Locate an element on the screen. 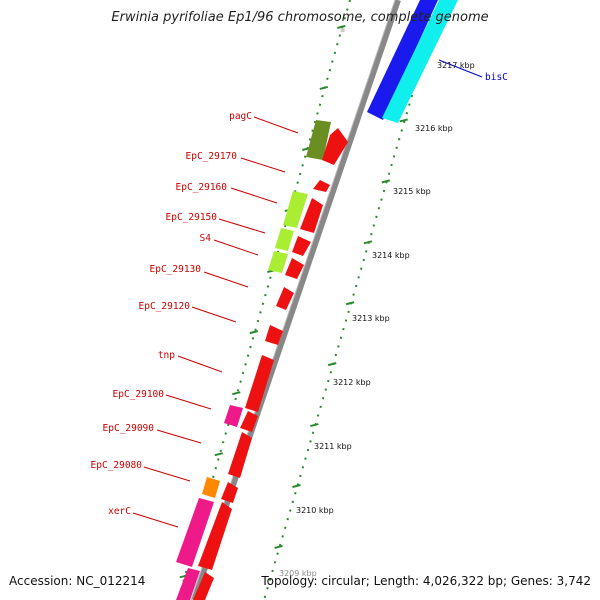 This screenshot has width=600, height=600. gene-label-EpC_29150: EpC_29150 is located at coordinates (192, 217).